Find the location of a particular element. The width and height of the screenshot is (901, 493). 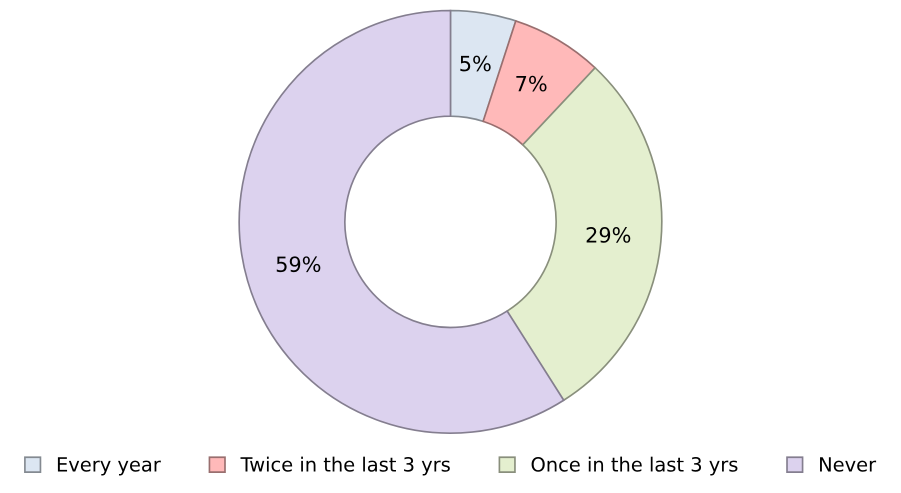

donut-slice is located at coordinates (584, 234).